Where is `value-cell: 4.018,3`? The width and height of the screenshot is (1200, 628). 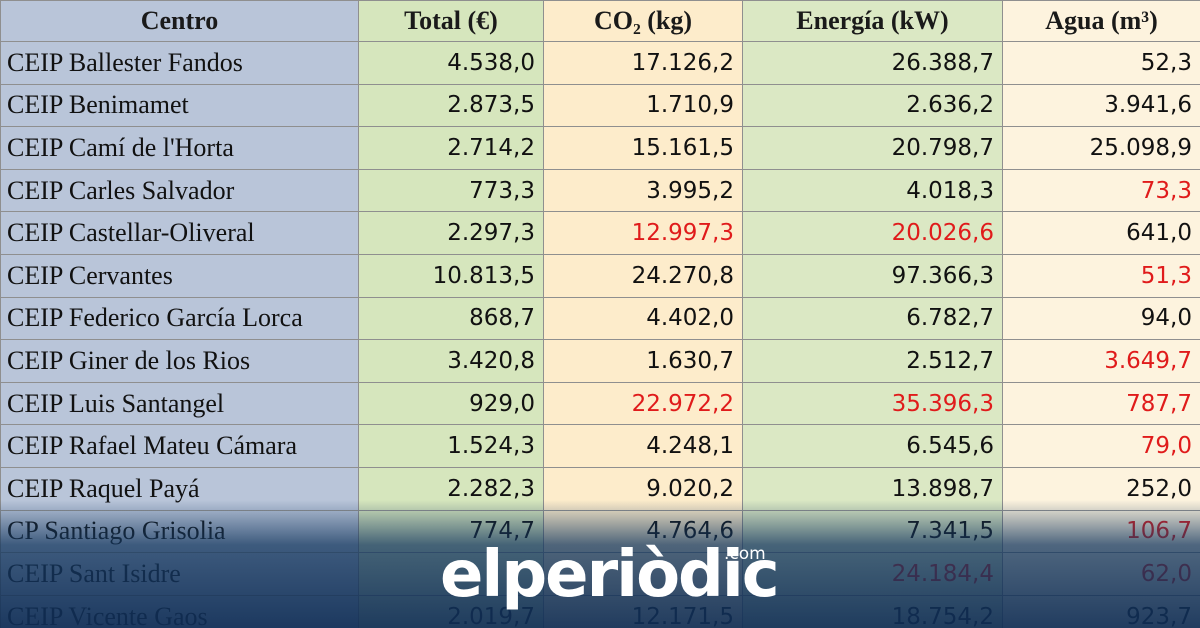
value-cell: 4.018,3 is located at coordinates (872, 190).